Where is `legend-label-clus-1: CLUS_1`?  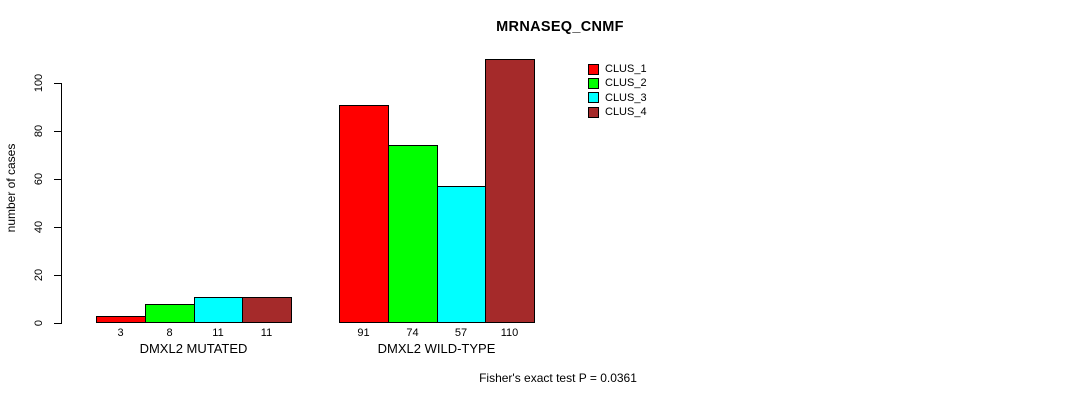 legend-label-clus-1: CLUS_1 is located at coordinates (626, 69).